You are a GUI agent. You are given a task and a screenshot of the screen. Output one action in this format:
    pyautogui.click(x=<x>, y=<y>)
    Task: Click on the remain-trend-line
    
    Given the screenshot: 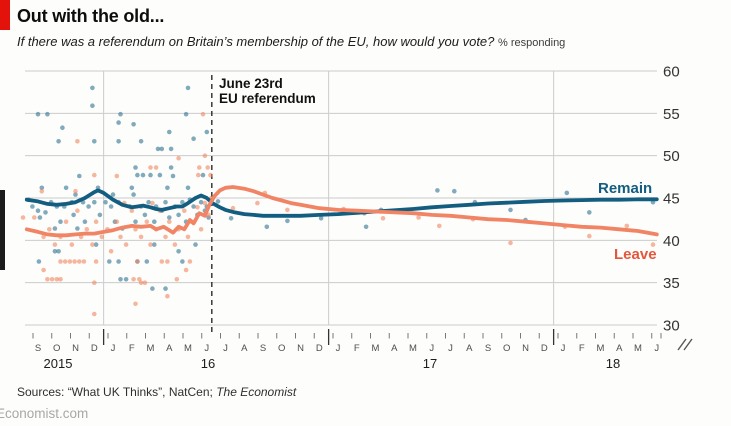 What is the action you would take?
    pyautogui.click(x=341, y=203)
    